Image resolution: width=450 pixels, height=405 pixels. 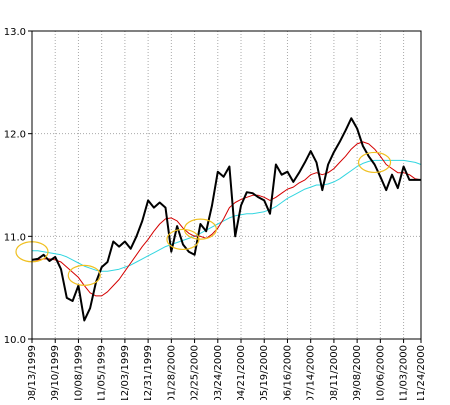 What do you see at coordinates (218, 372) in the screenshot?
I see `x-tick-label: 03/24/2000` at bounding box center [218, 372].